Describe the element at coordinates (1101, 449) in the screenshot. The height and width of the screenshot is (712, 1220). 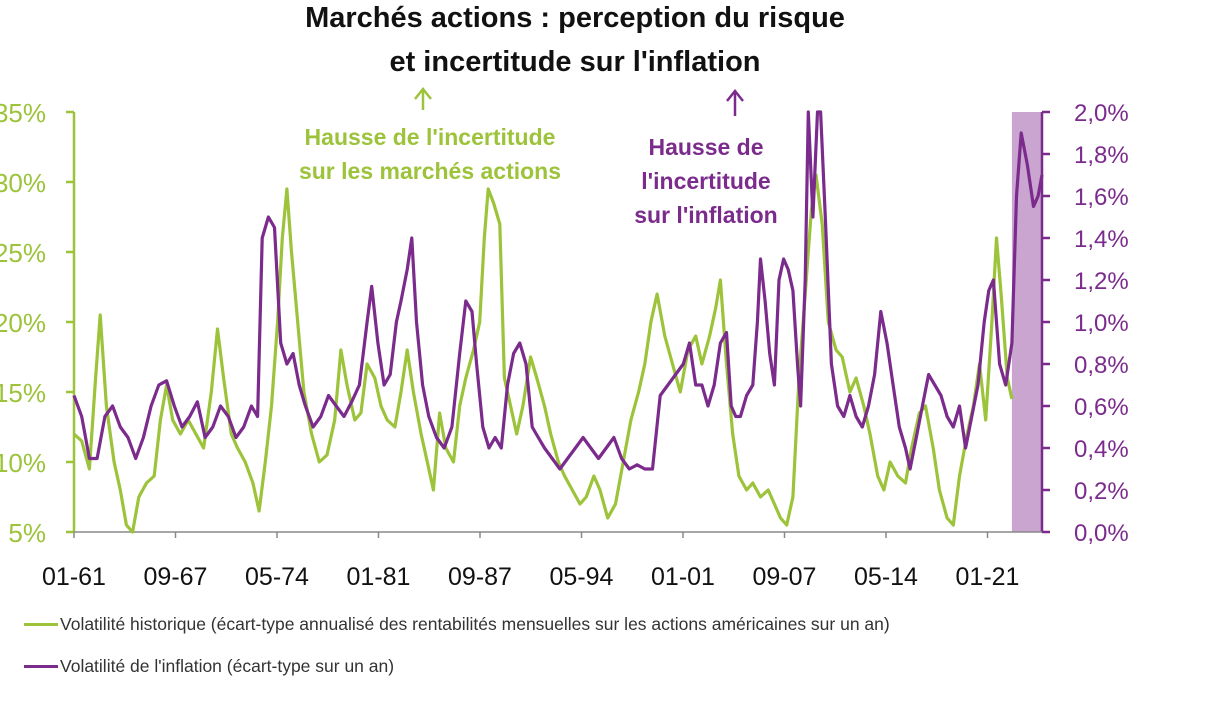
I see `right-tick-label: 0,4%` at that location.